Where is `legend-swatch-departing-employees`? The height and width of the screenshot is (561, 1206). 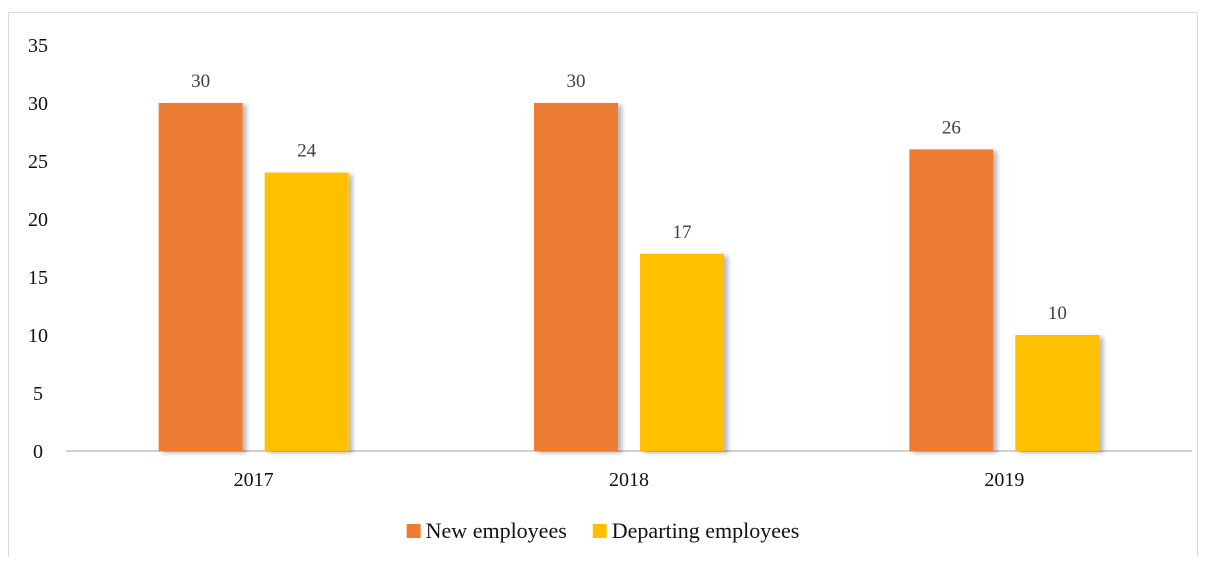 legend-swatch-departing-employees is located at coordinates (599, 531).